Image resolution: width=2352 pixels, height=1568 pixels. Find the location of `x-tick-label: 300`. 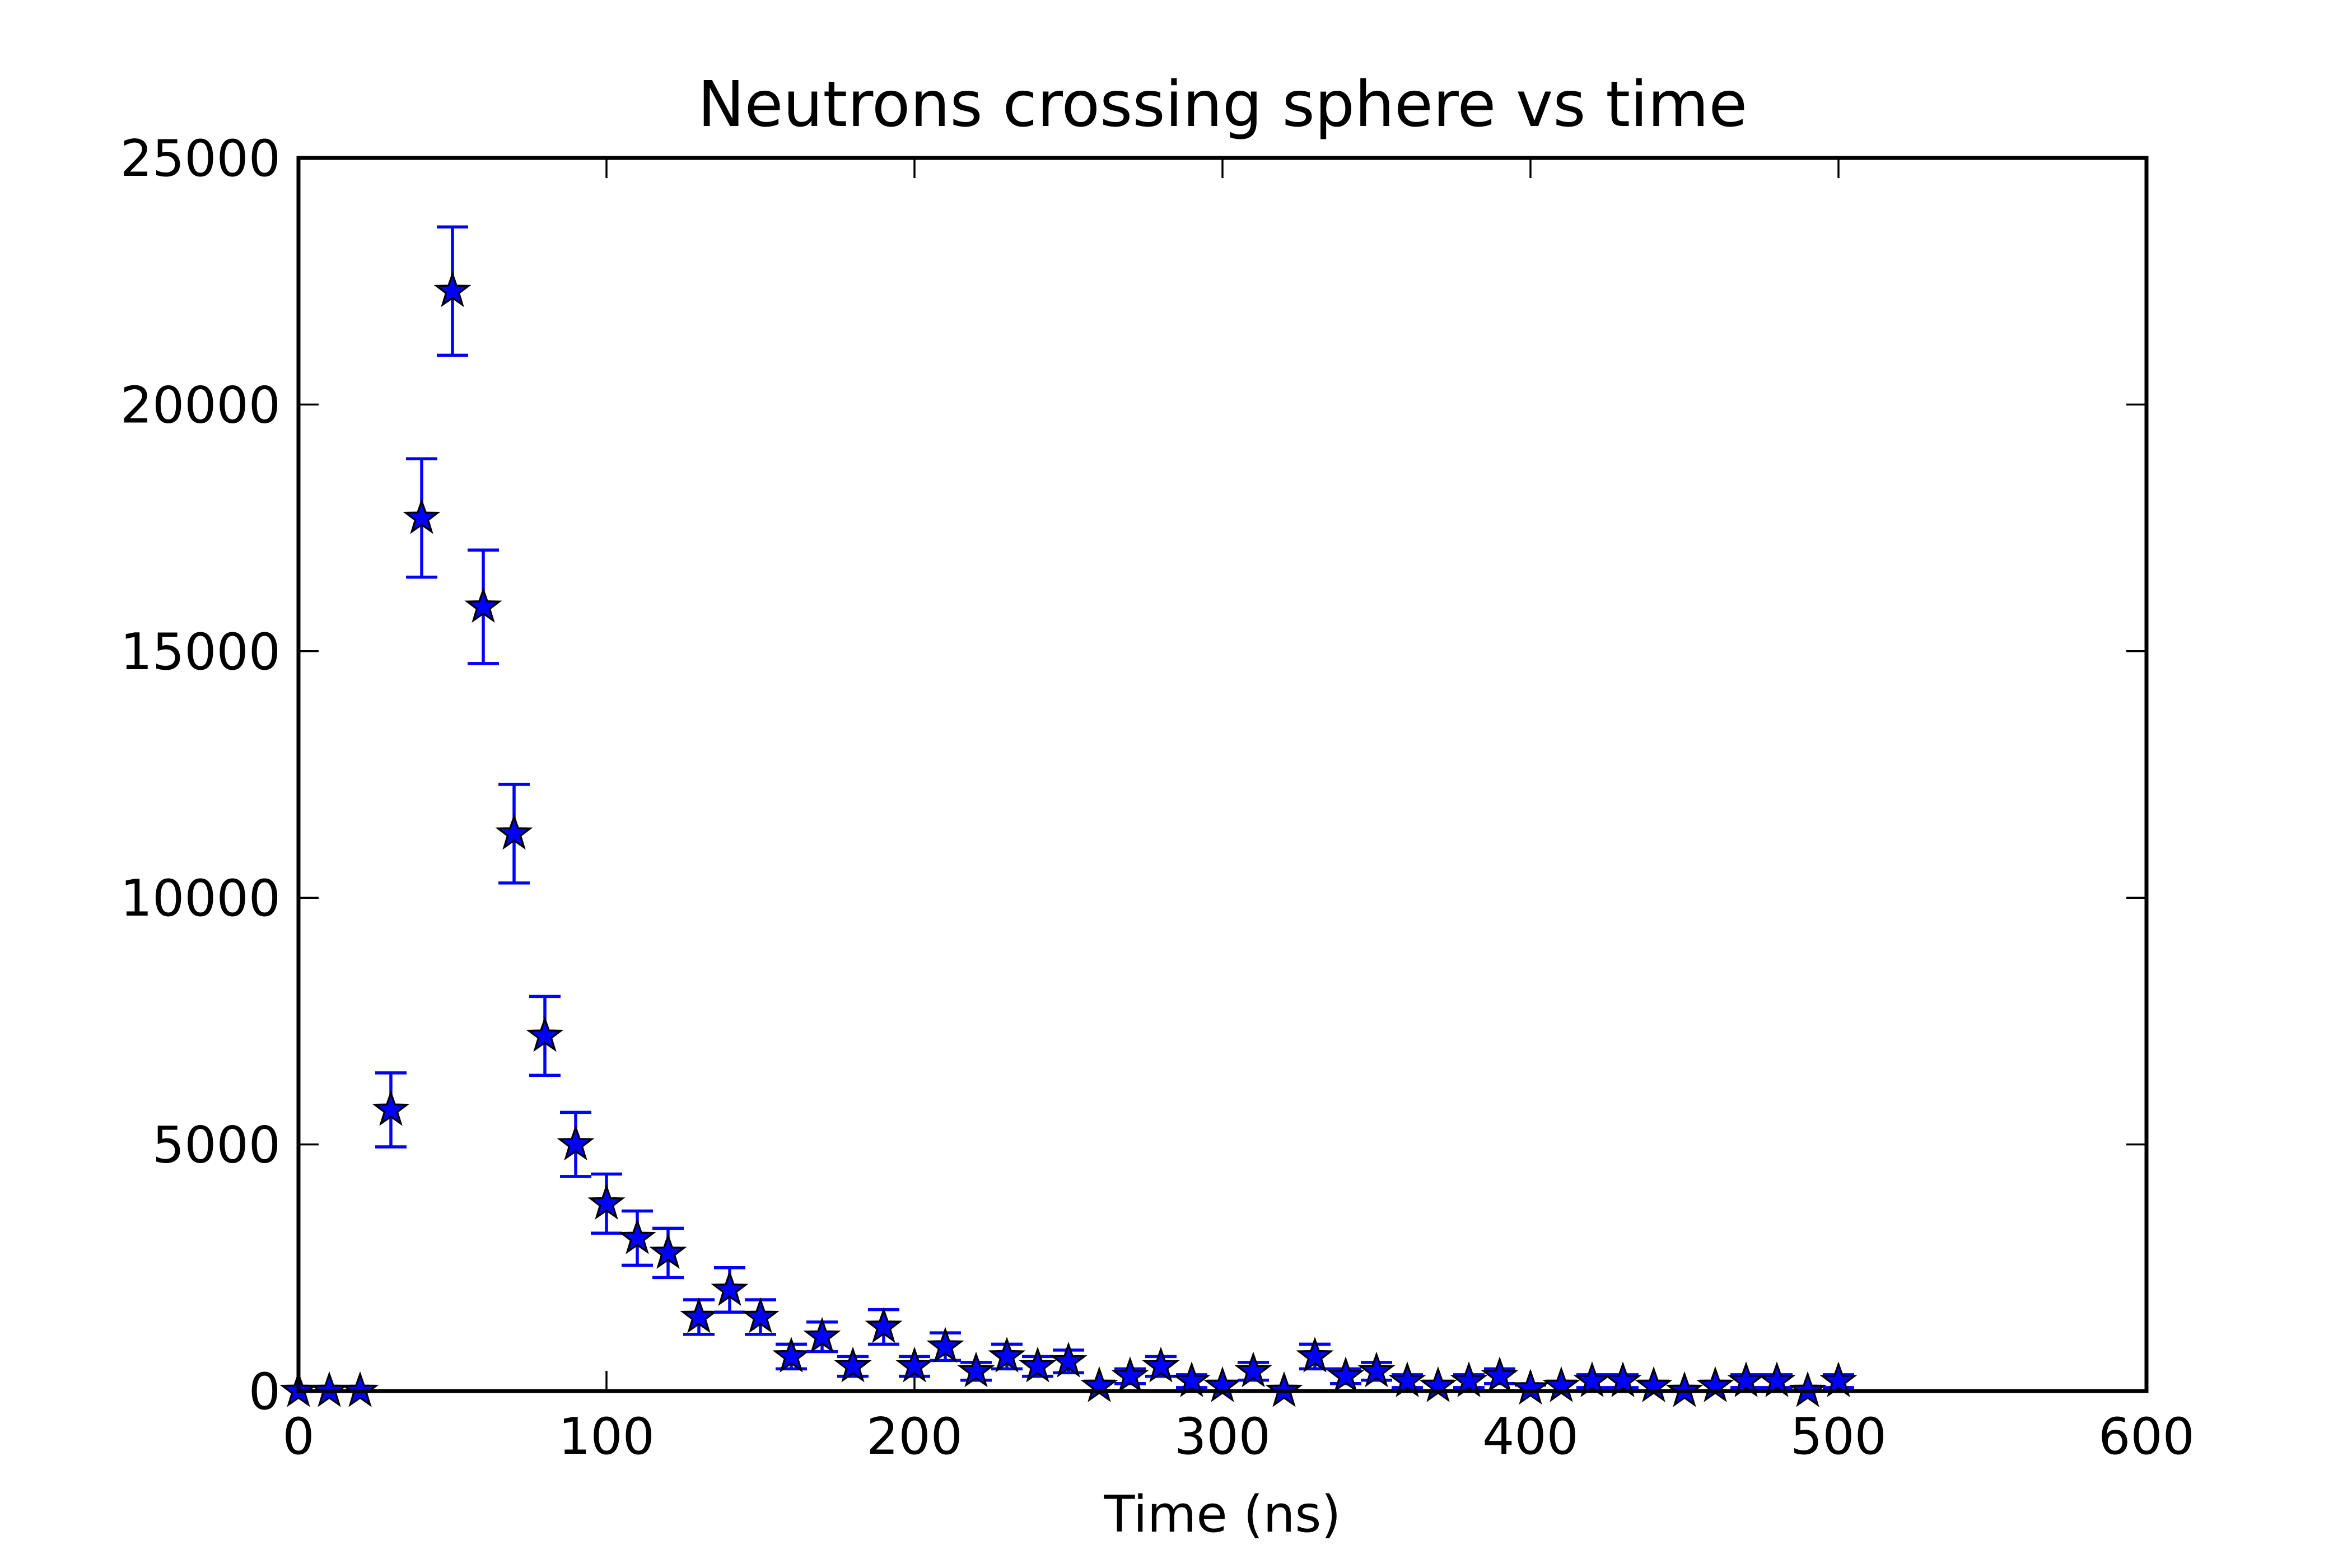

x-tick-label: 300 is located at coordinates (1222, 1437).